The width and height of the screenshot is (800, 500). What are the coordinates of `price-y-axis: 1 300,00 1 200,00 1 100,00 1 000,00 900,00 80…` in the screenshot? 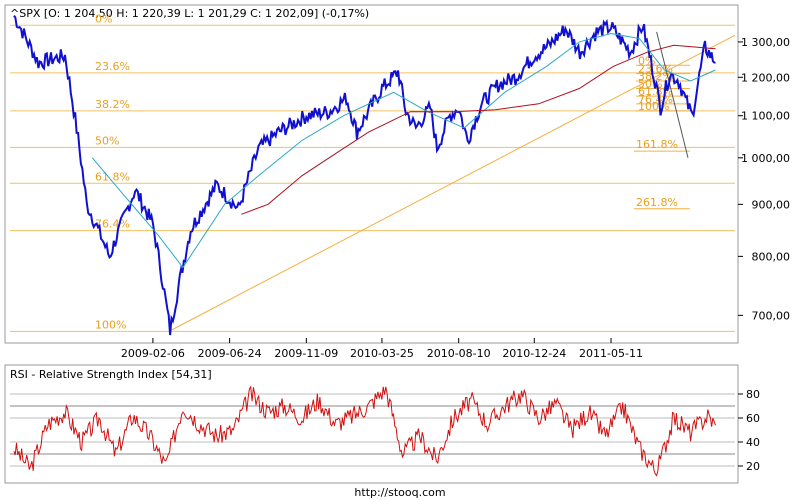 It's located at (764, 179).